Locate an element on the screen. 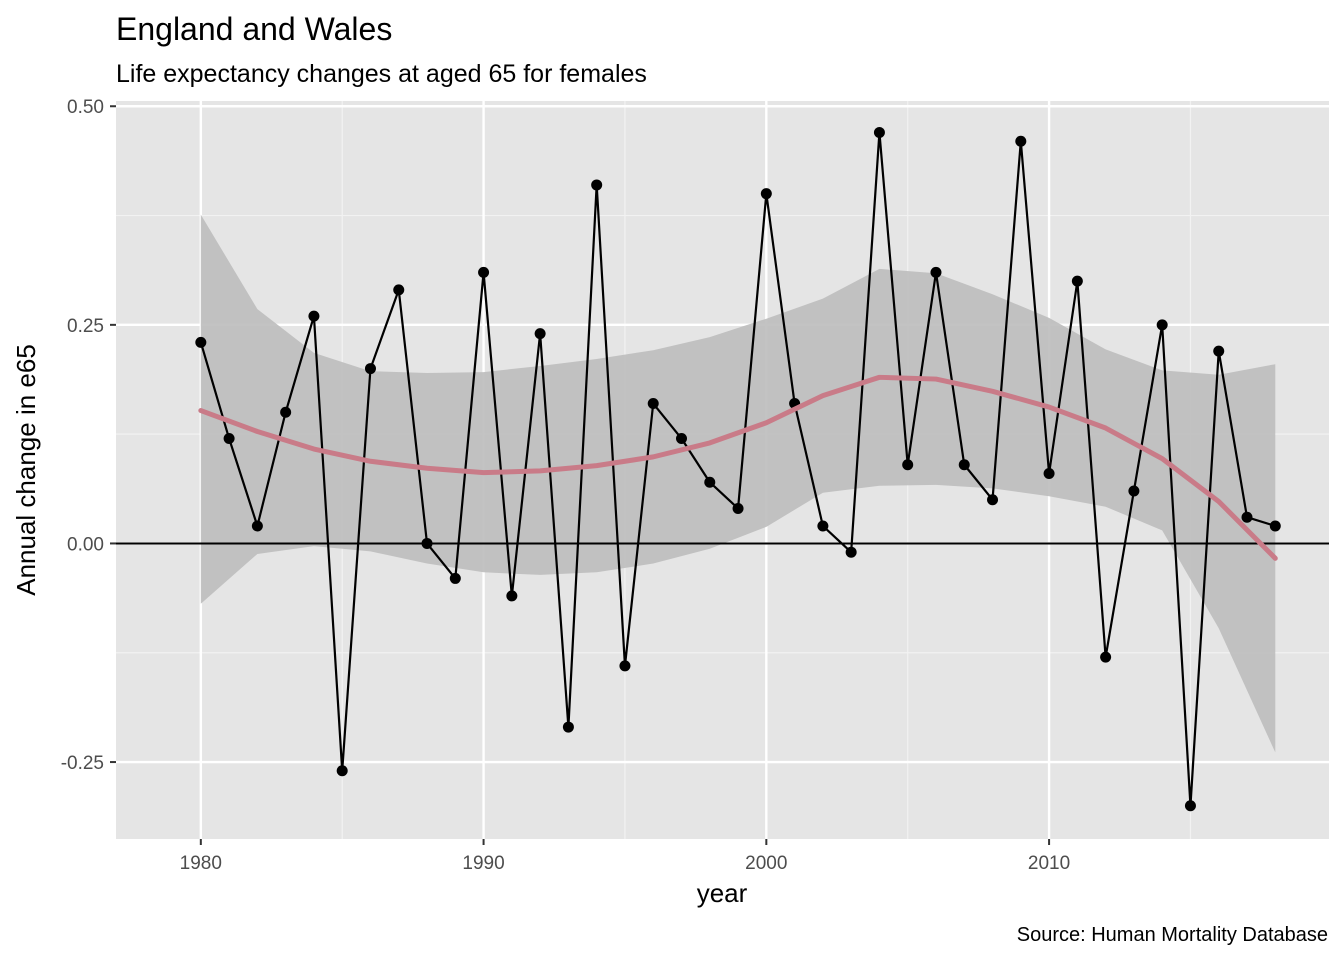 This screenshot has width=1344, height=960. y-tick-label: 0.25 is located at coordinates (85, 326).